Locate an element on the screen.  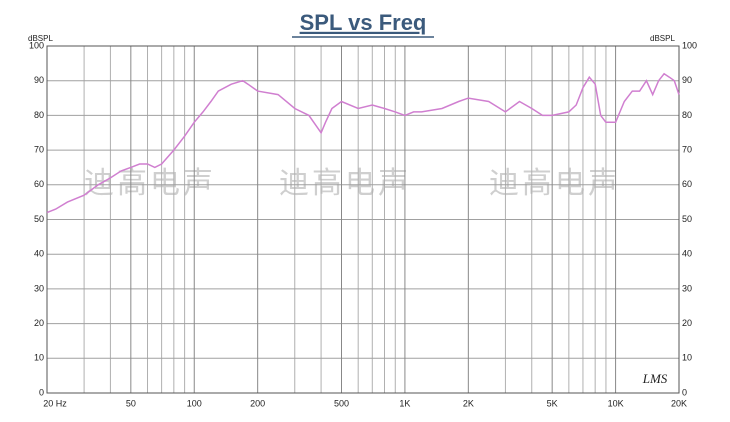
y-tick-label: 70 is located at coordinates (39, 149).